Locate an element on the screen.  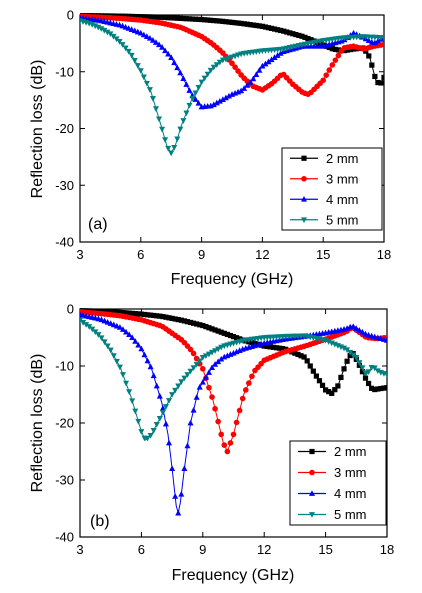
legend-swatch-marker is located at coordinates (304, 158).